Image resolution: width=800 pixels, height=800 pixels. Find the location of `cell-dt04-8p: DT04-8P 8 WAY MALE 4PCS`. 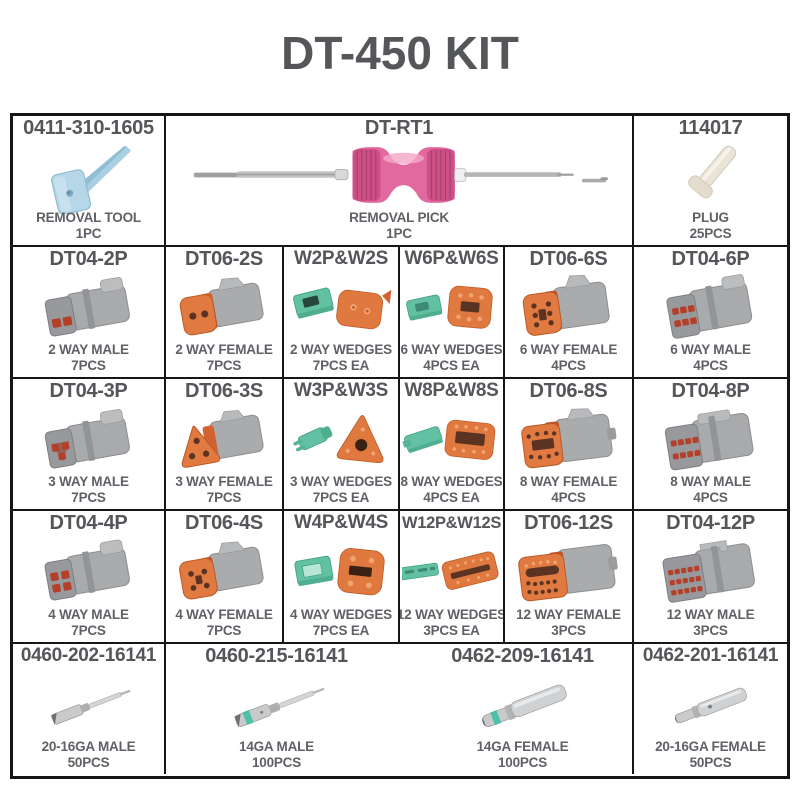

cell-dt04-8p: DT04-8P 8 WAY MALE 4PCS is located at coordinates (710, 444).